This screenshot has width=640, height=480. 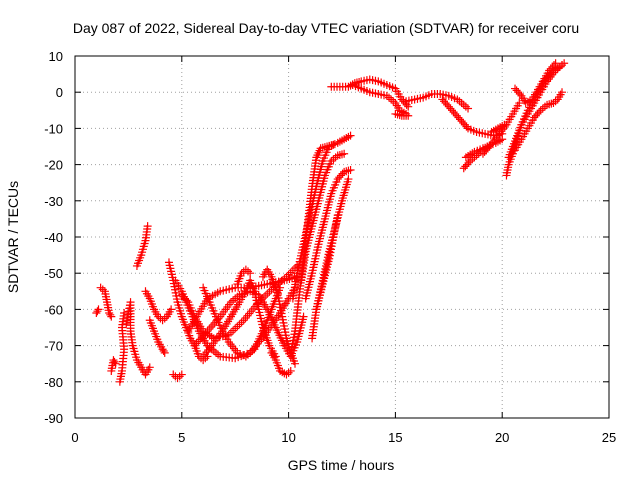 I want to click on series-s25, so click(x=327, y=262).